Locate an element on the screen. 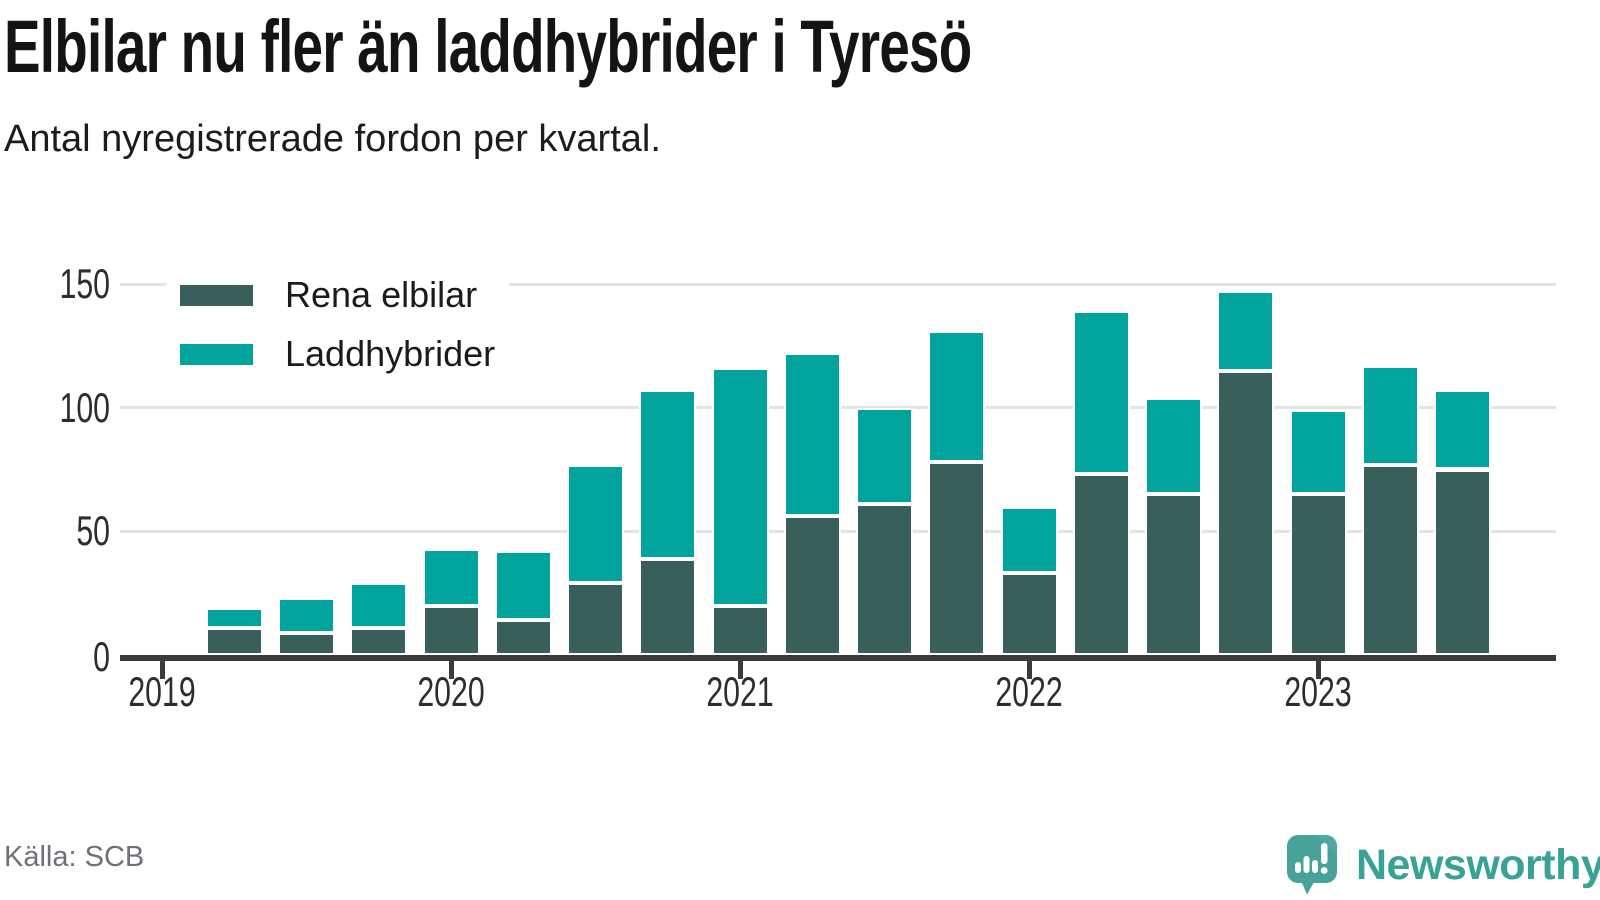  chart-legend: Rena elbilar Laddhybrider is located at coordinates (338, 325).